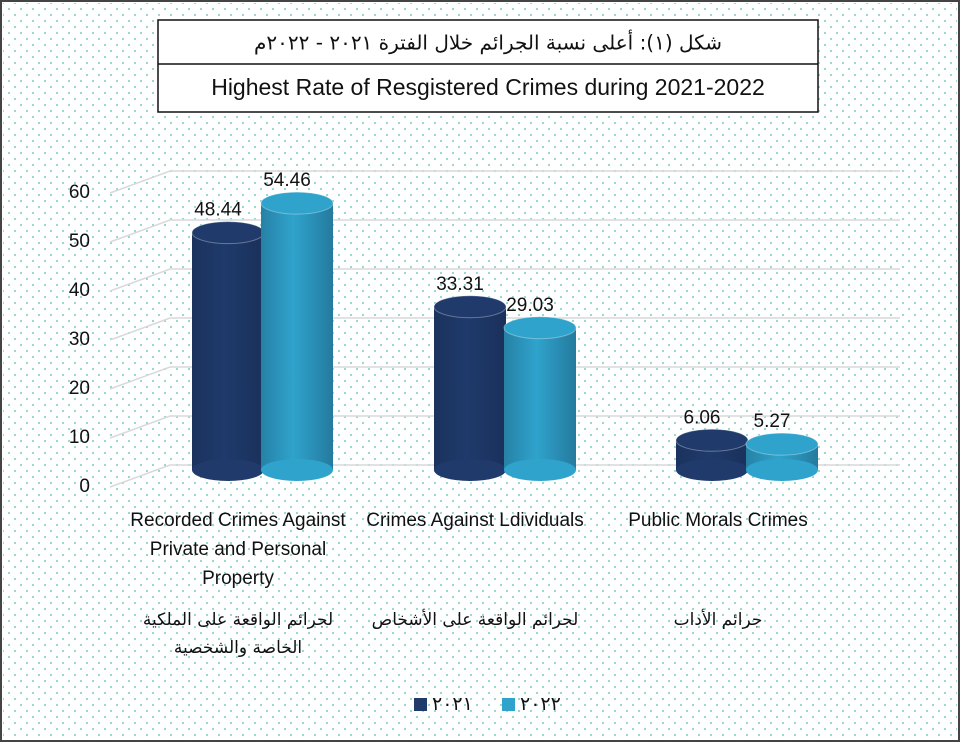 This screenshot has height=744, width=962. What do you see at coordinates (79, 192) in the screenshot?
I see `y-tick-label: 60` at bounding box center [79, 192].